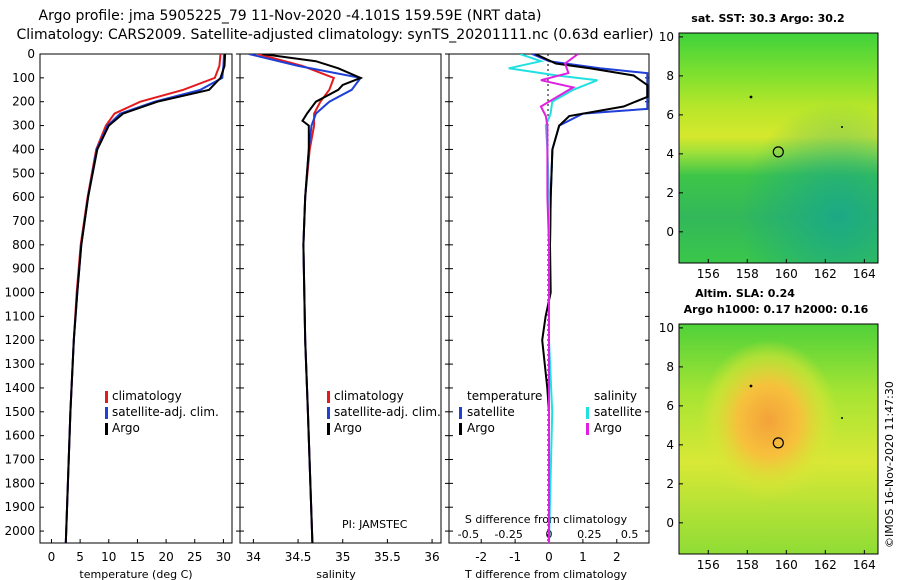 The width and height of the screenshot is (900, 580). Describe the element at coordinates (135, 574) in the screenshot. I see `temperature-axis-label: temperature (deg C)` at that location.